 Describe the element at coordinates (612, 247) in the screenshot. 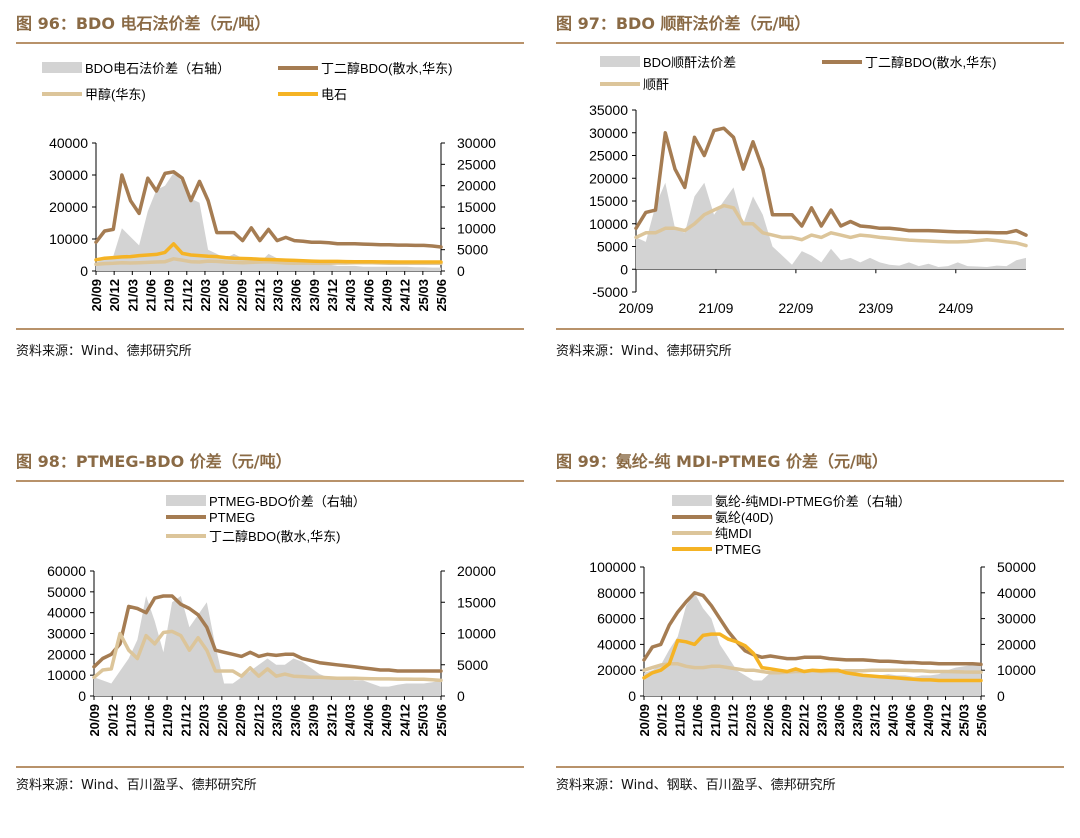

I see `y-tick-label: 5000` at that location.